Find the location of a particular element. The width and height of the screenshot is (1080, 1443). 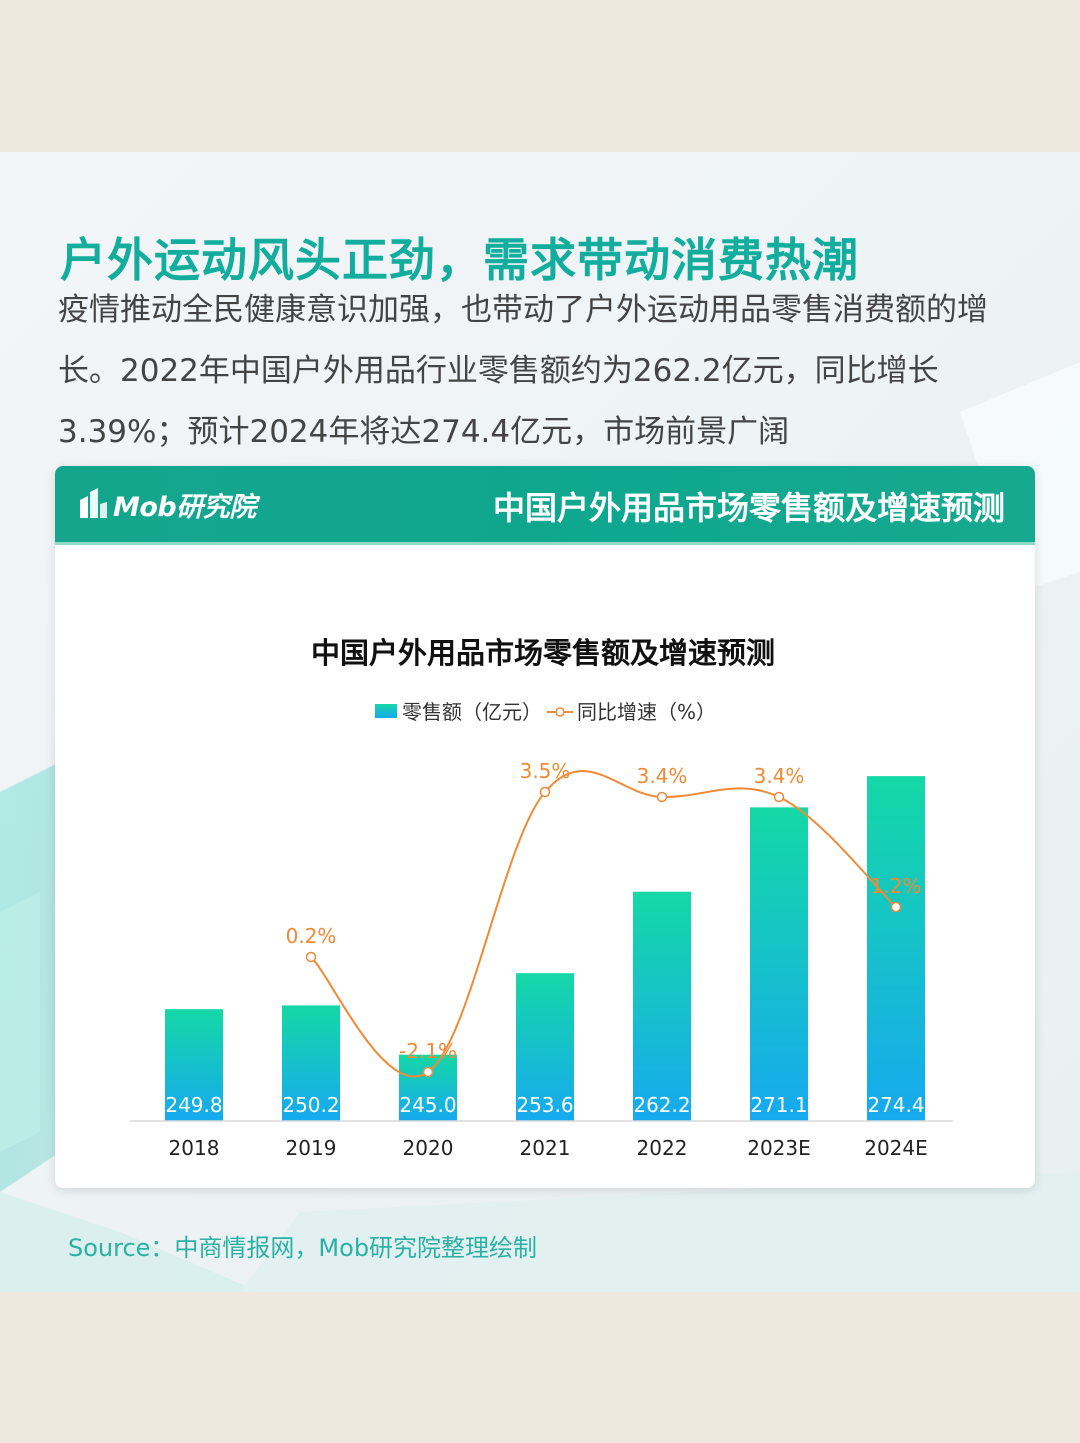

x-tick-label: 2020 is located at coordinates (428, 1148).